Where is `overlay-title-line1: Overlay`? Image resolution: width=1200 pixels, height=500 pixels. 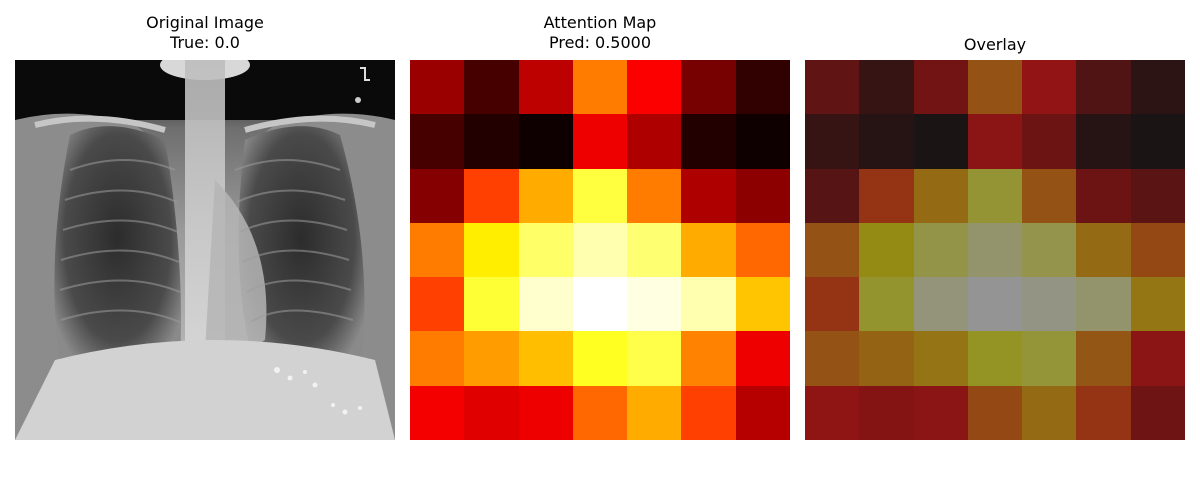 overlay-title-line1: Overlay is located at coordinates (995, 44).